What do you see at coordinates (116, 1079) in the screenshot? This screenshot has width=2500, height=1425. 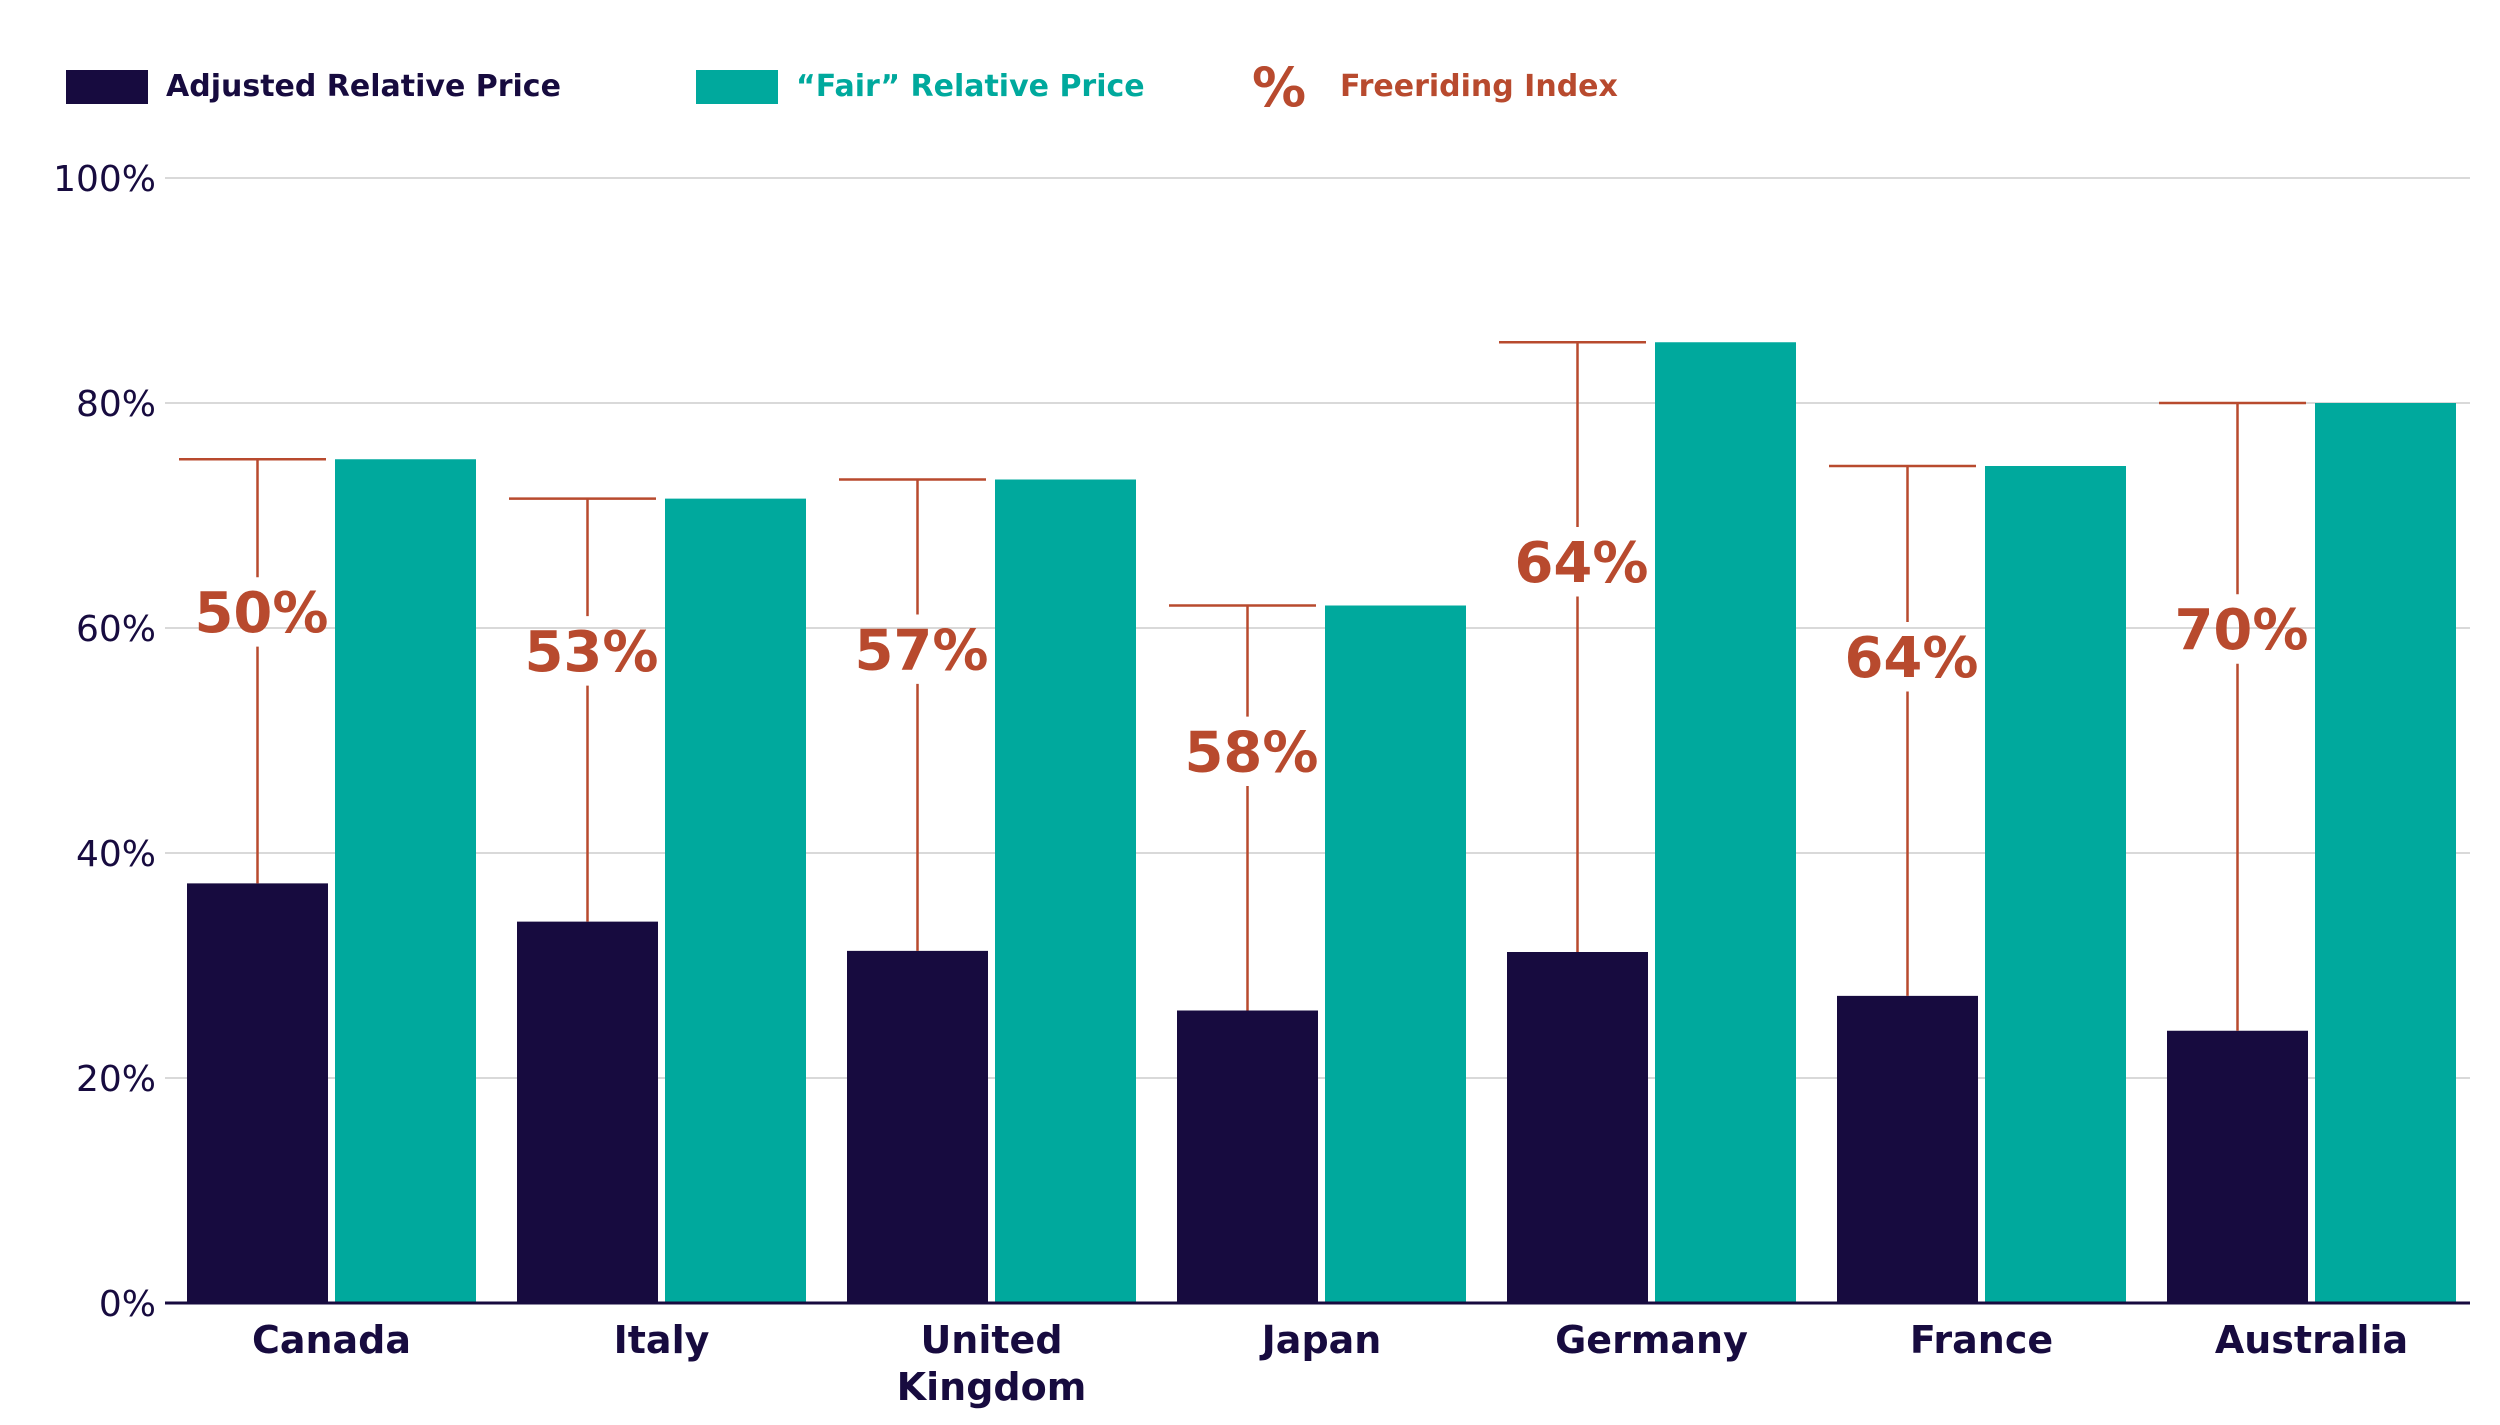 I see `y-tick-label: 20%` at bounding box center [116, 1079].